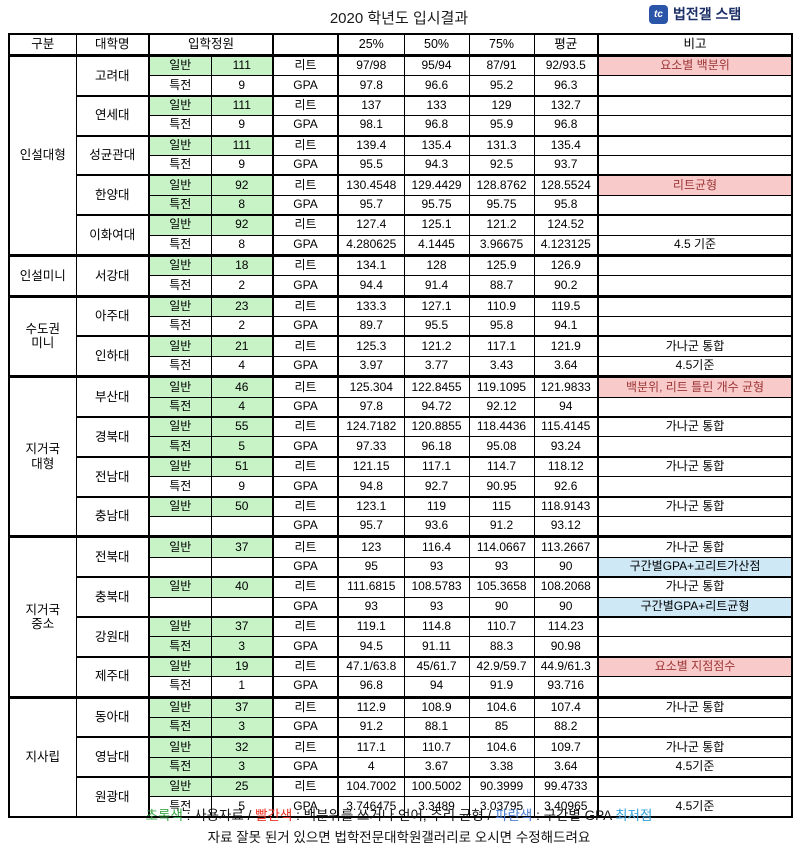  Describe the element at coordinates (695, 245) in the screenshot. I see `remark-cell: 4.5 기준` at that location.